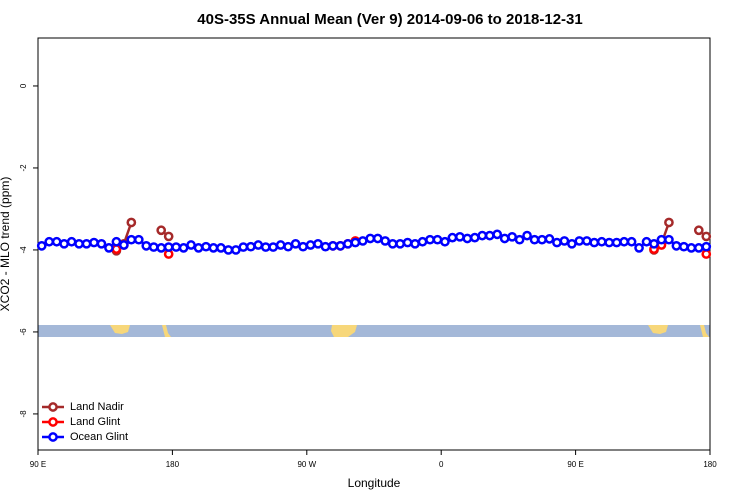  I want to click on y-axis-label: XCO2 - MLO trend (ppm), so click(6, 244).